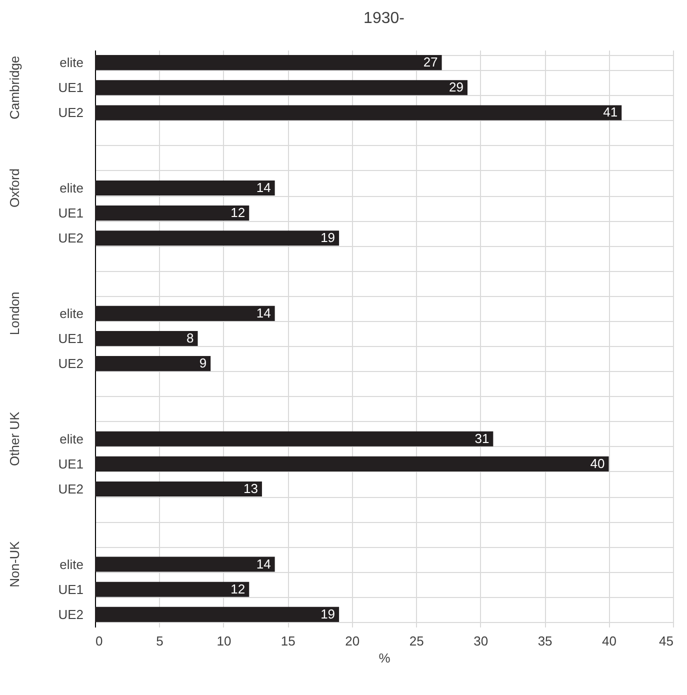 The image size is (687, 695). I want to click on text: London, so click(14, 314).